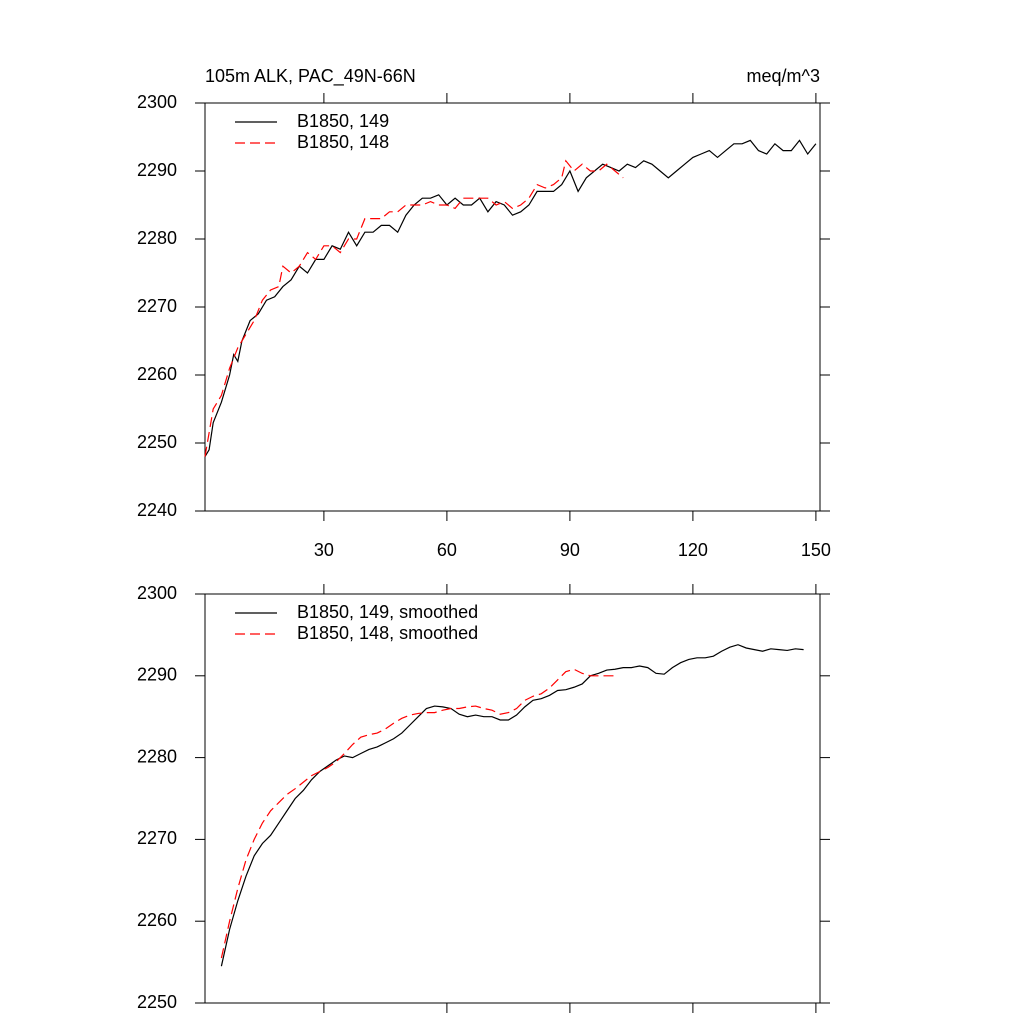  Describe the element at coordinates (693, 550) in the screenshot. I see `x-tick-label: 120` at that location.